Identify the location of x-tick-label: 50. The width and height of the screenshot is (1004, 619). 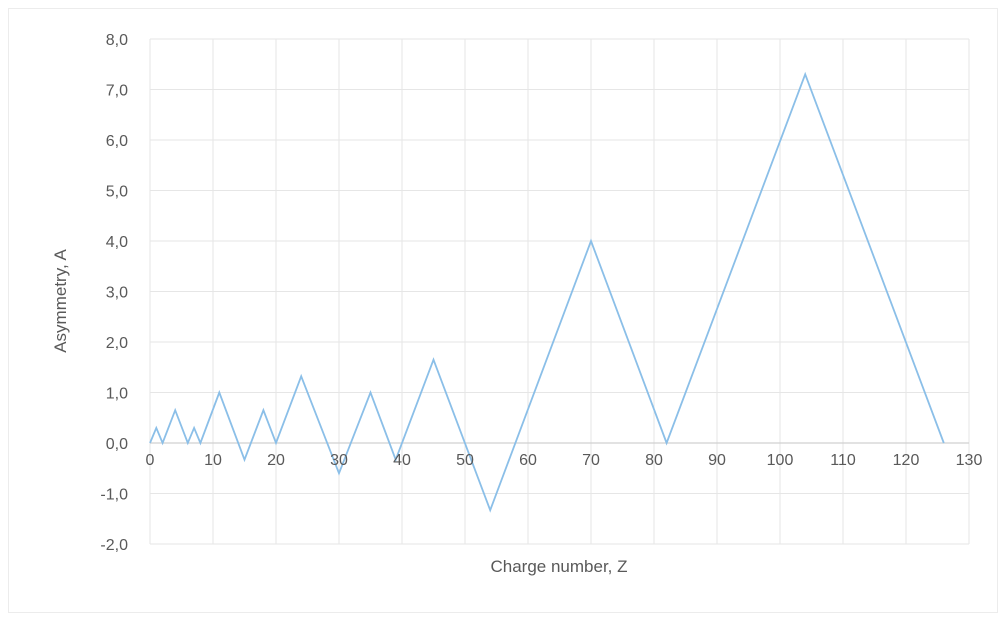
(465, 460).